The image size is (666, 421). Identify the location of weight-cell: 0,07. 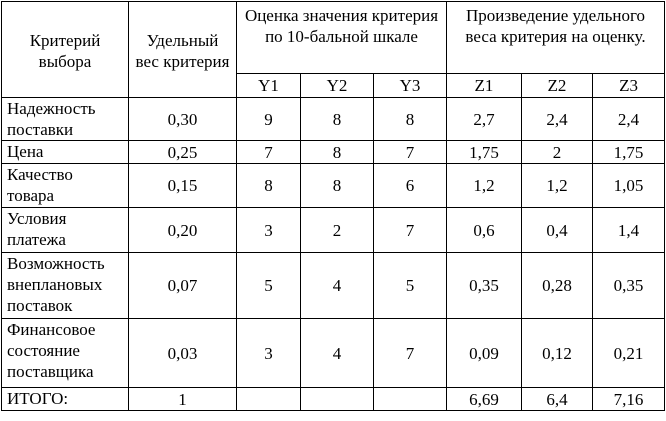
(182, 285).